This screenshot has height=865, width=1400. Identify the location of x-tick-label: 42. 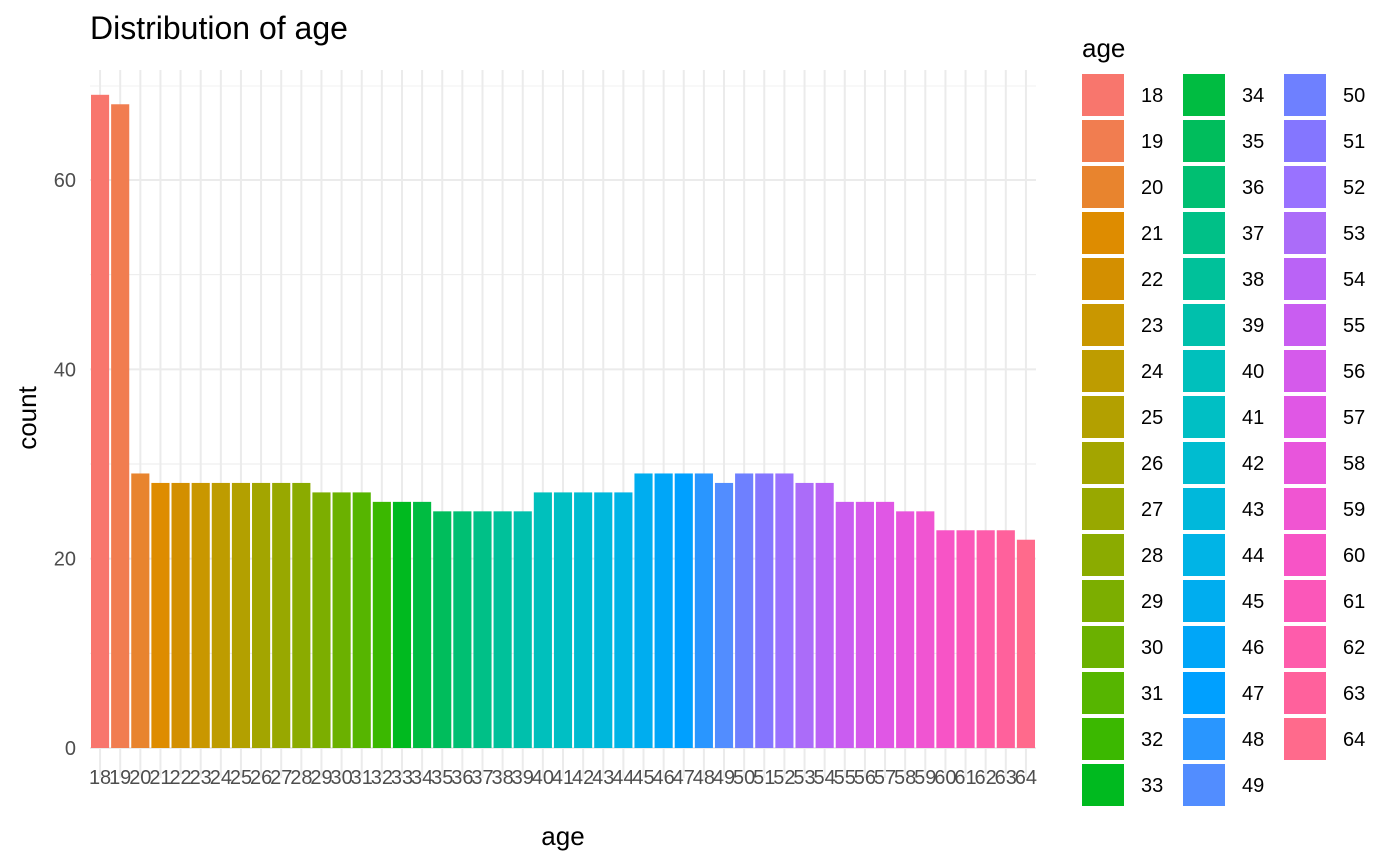
(583, 778).